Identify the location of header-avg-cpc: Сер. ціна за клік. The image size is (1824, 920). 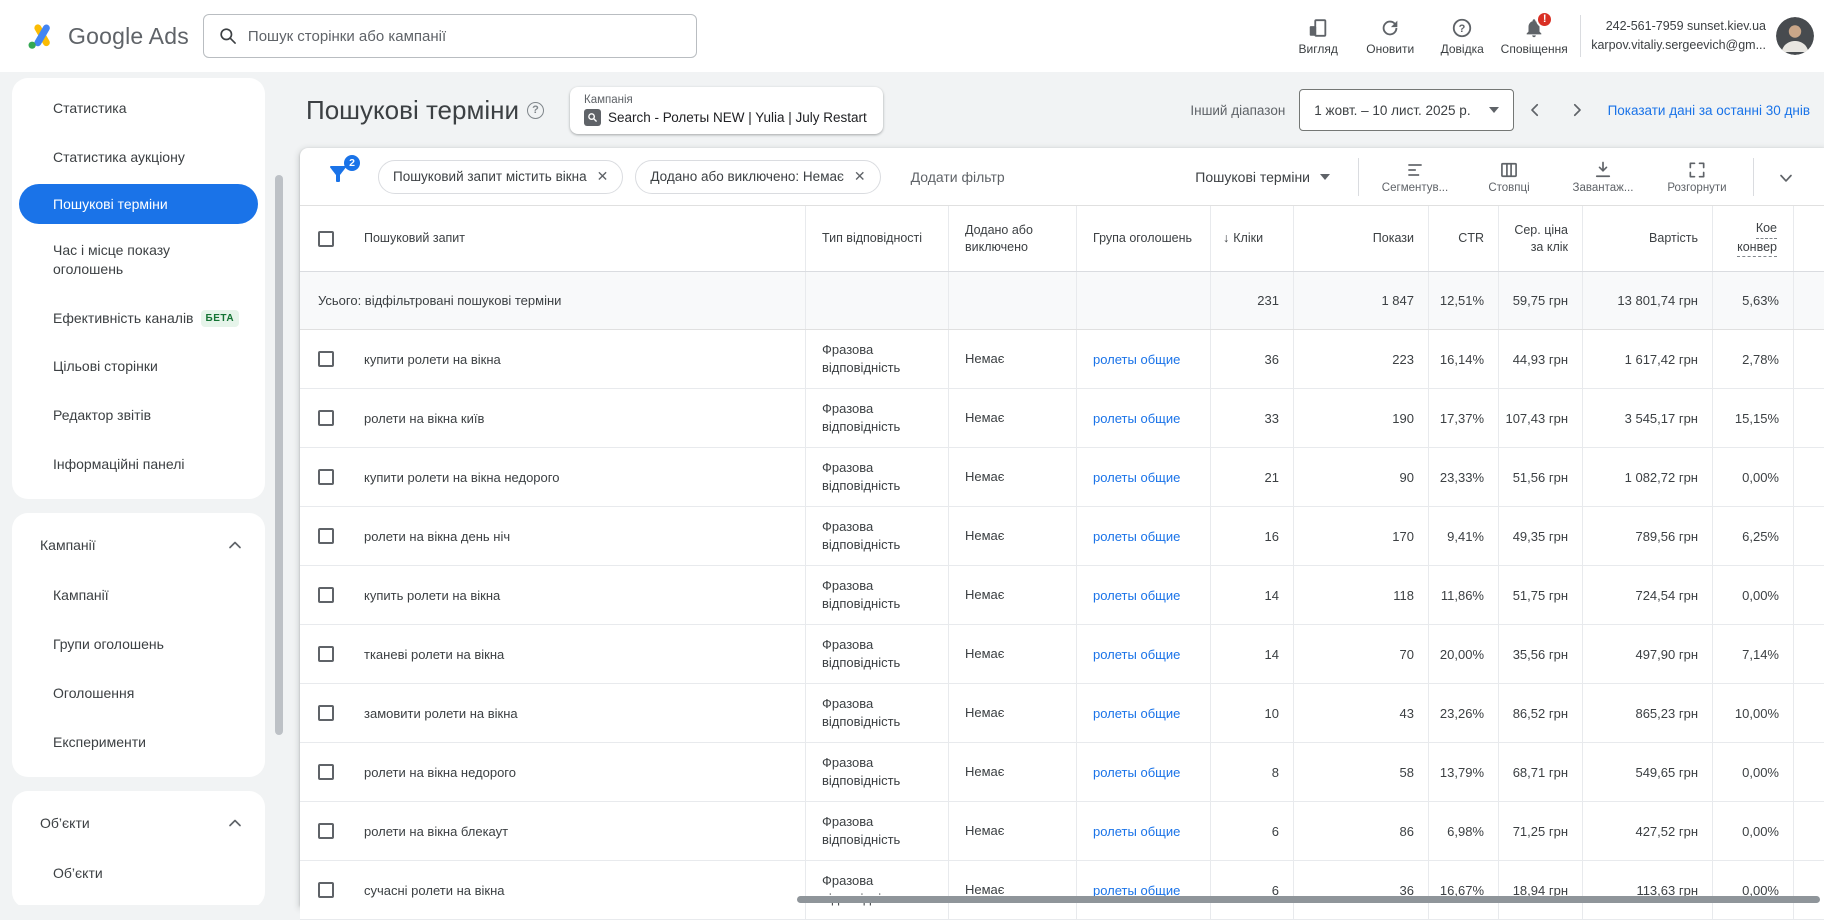
(1540, 238).